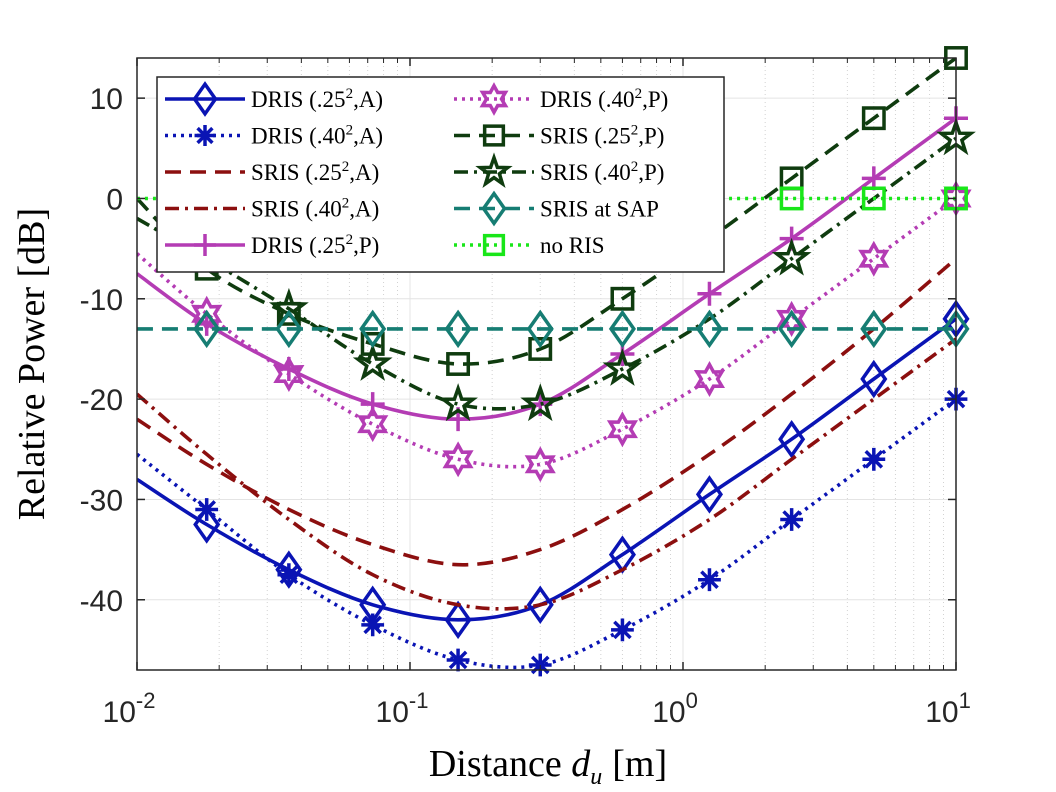  I want to click on legend-item: DRIS (.402,P), so click(561, 99).